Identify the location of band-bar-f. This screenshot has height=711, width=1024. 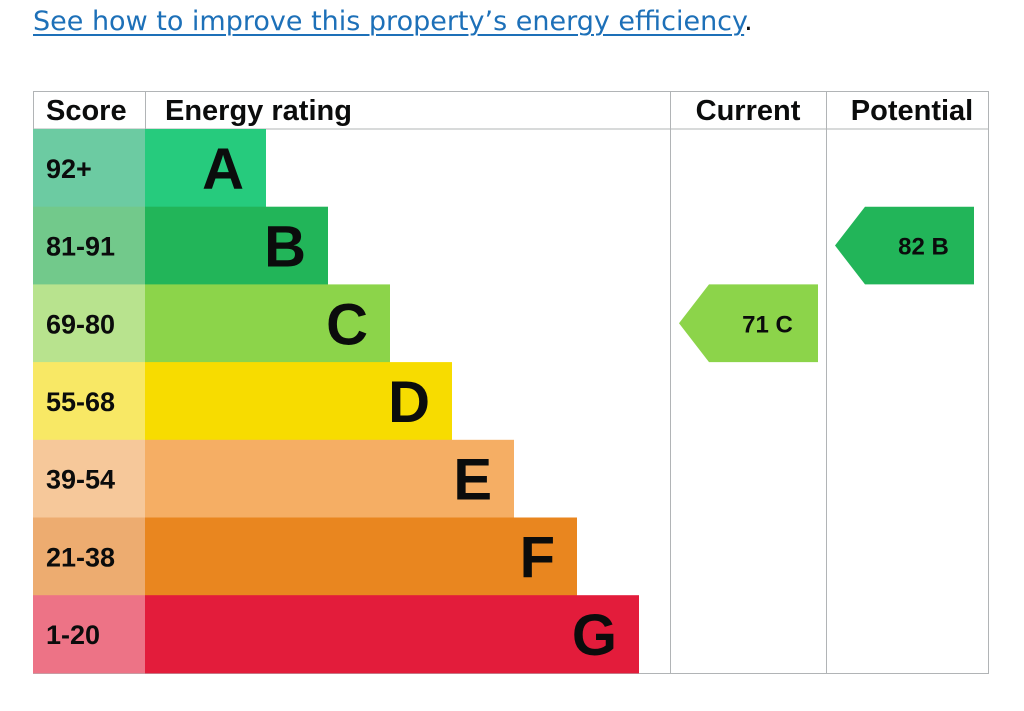
(361, 556).